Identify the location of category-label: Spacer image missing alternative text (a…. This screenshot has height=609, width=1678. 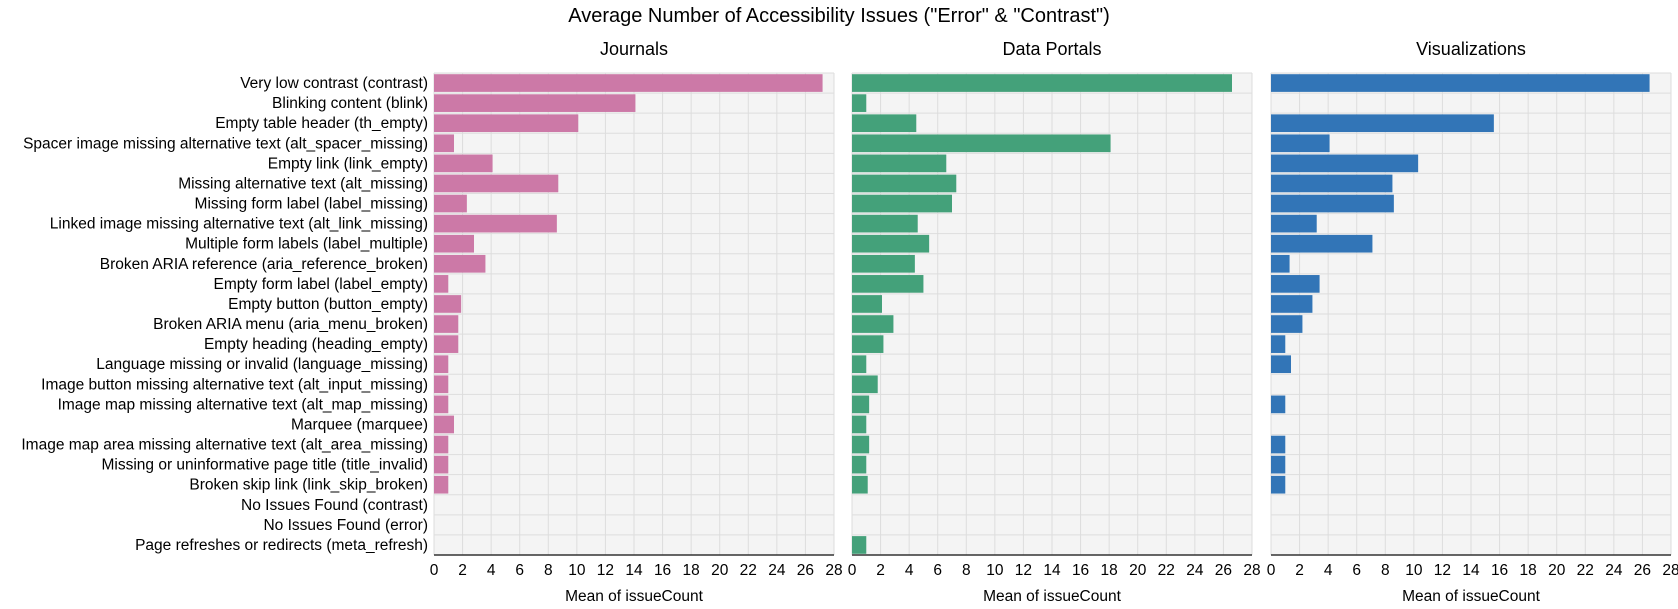
(225, 143).